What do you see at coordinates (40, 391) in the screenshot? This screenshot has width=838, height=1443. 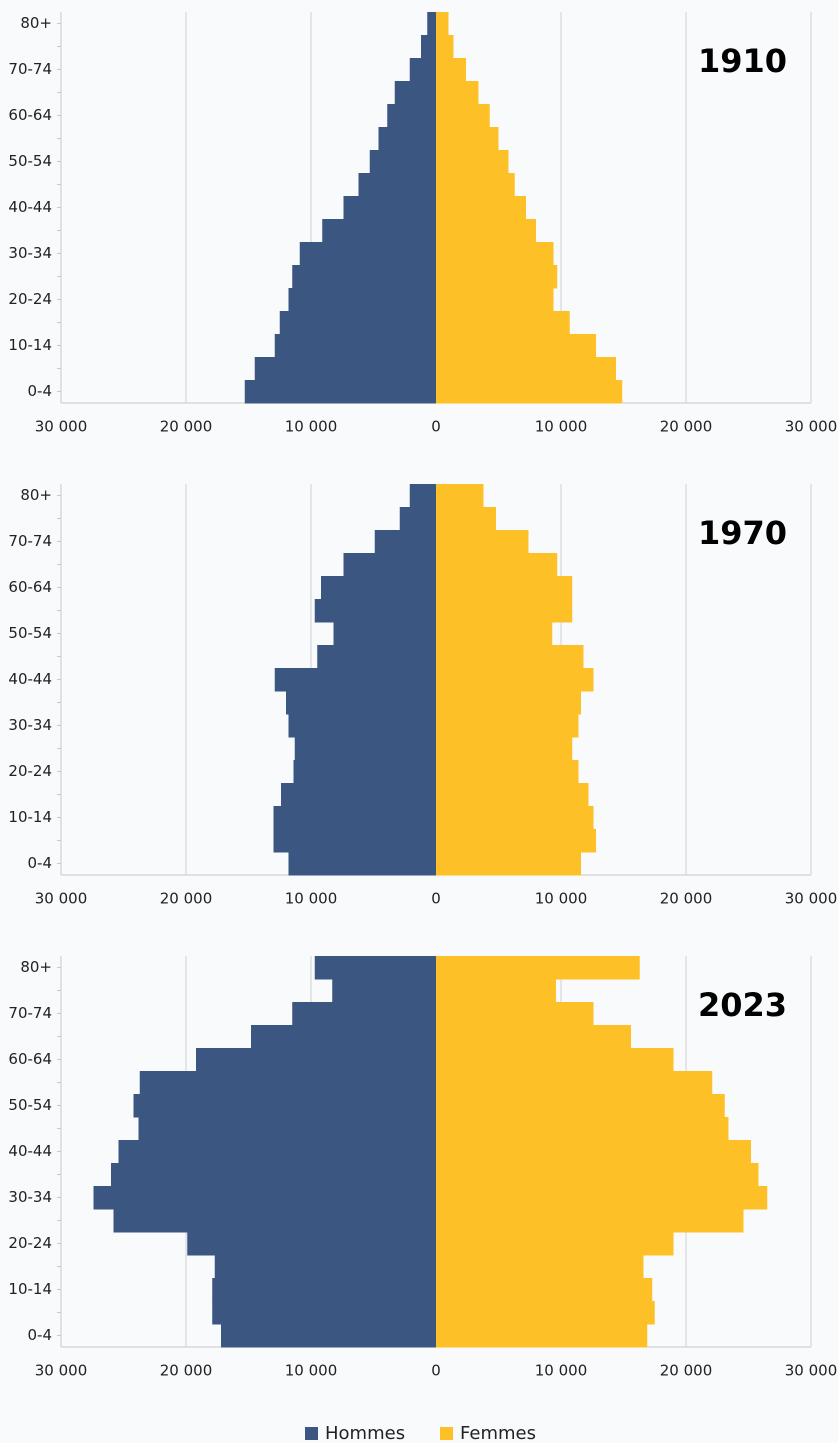 I see `y-tick-label: 0-4` at bounding box center [40, 391].